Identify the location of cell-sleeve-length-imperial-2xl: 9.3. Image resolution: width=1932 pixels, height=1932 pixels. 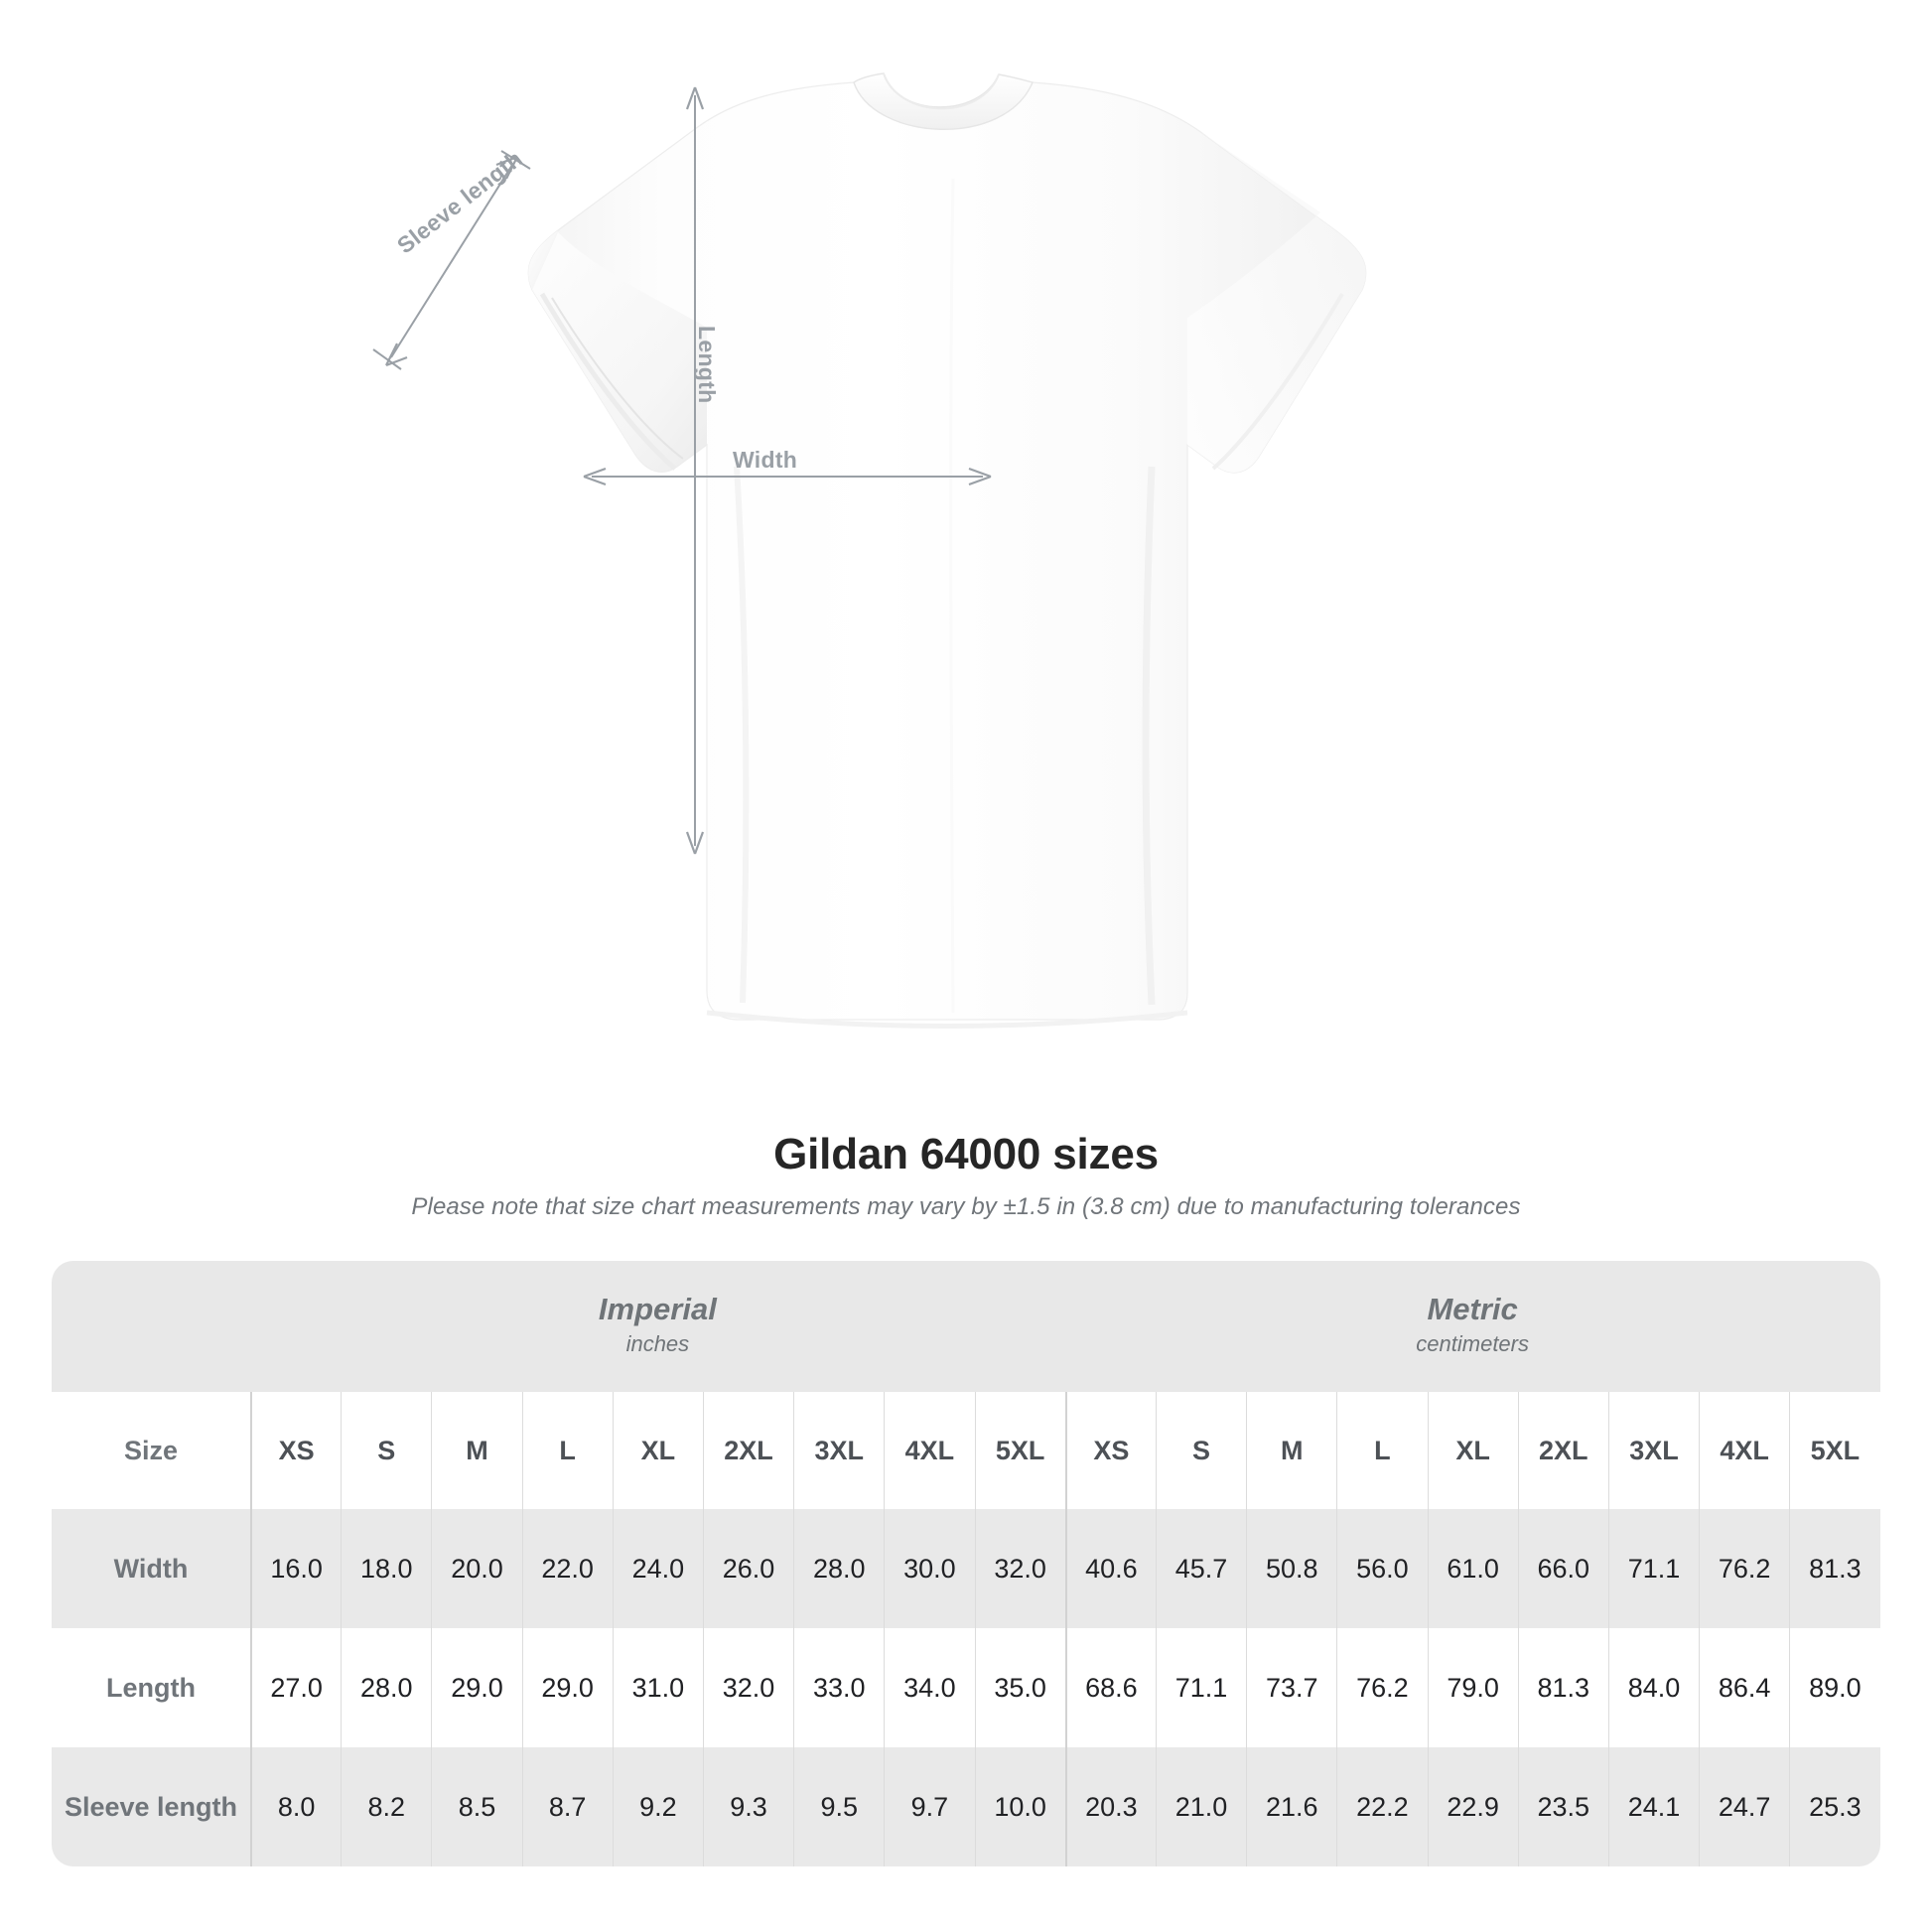
(748, 1807).